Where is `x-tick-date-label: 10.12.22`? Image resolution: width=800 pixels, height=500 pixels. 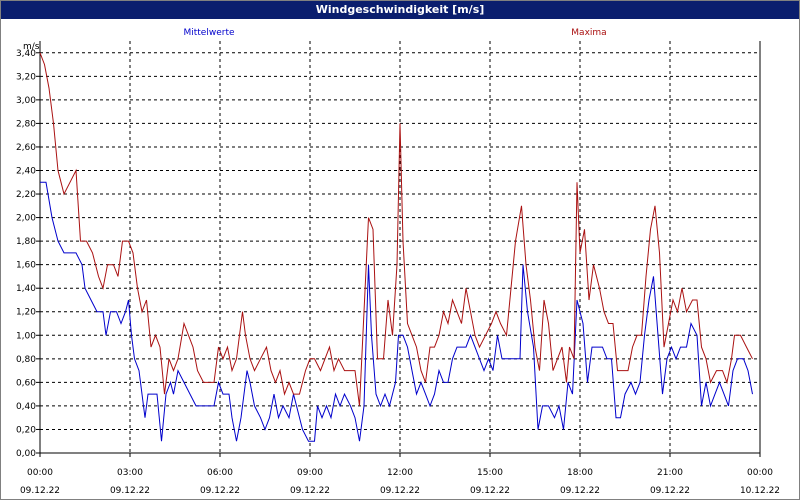
x-tick-date-label: 10.12.22 is located at coordinates (760, 491).